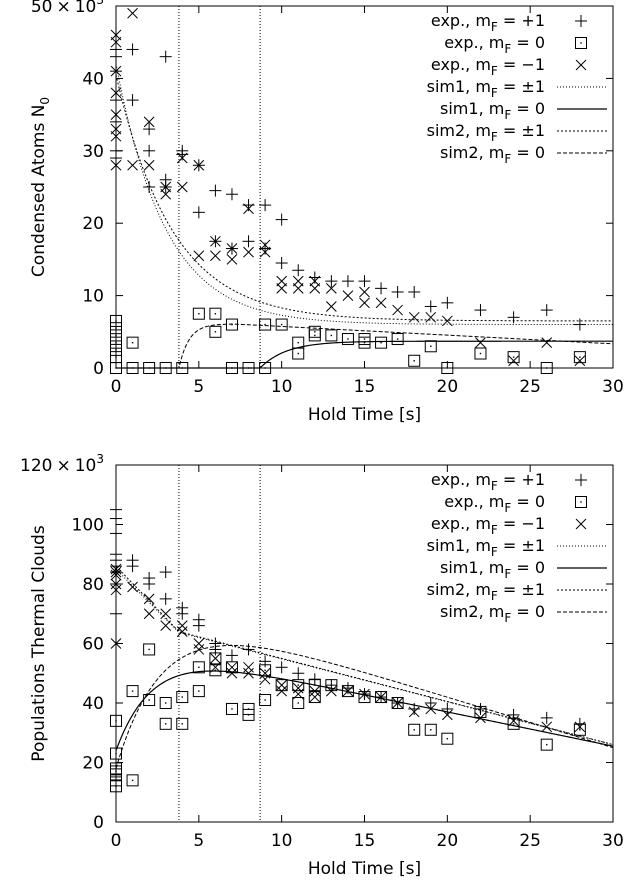 The width and height of the screenshot is (641, 890). Describe the element at coordinates (86, 8) in the screenshot. I see `y-top-base: 10` at that location.